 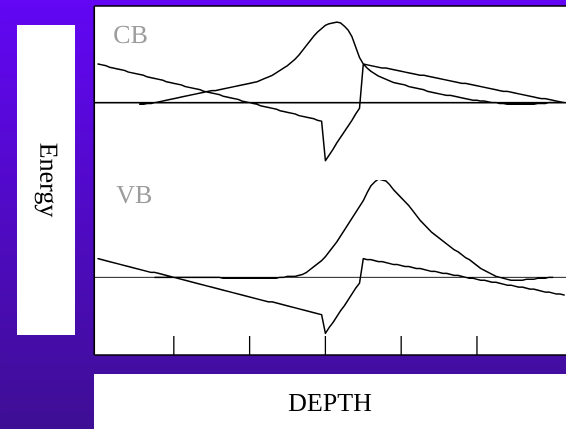 What do you see at coordinates (46, 180) in the screenshot?
I see `y-axis-title: Energy` at bounding box center [46, 180].